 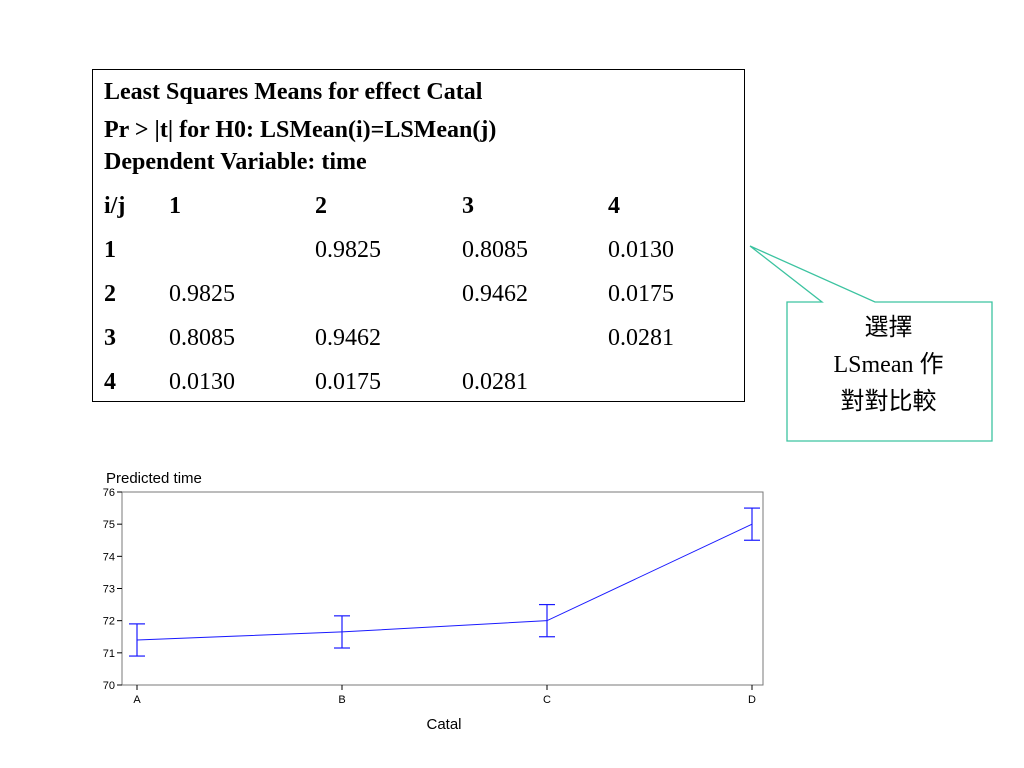 I want to click on table-row-label: 2, so click(x=110, y=294).